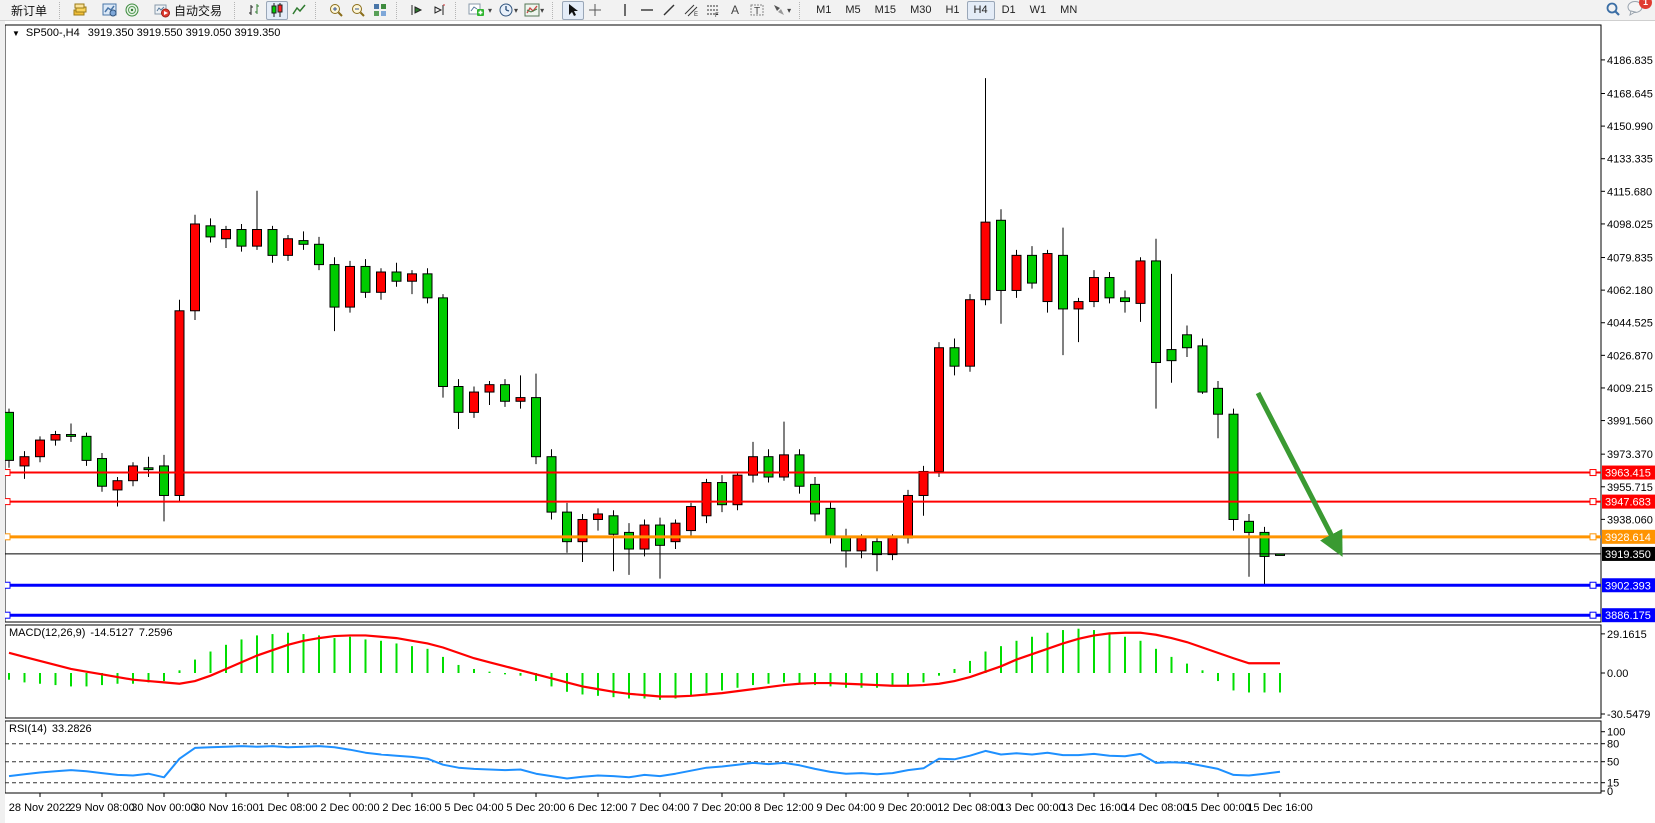 The image size is (1655, 823). I want to click on cursor-tool-button, so click(573, 10).